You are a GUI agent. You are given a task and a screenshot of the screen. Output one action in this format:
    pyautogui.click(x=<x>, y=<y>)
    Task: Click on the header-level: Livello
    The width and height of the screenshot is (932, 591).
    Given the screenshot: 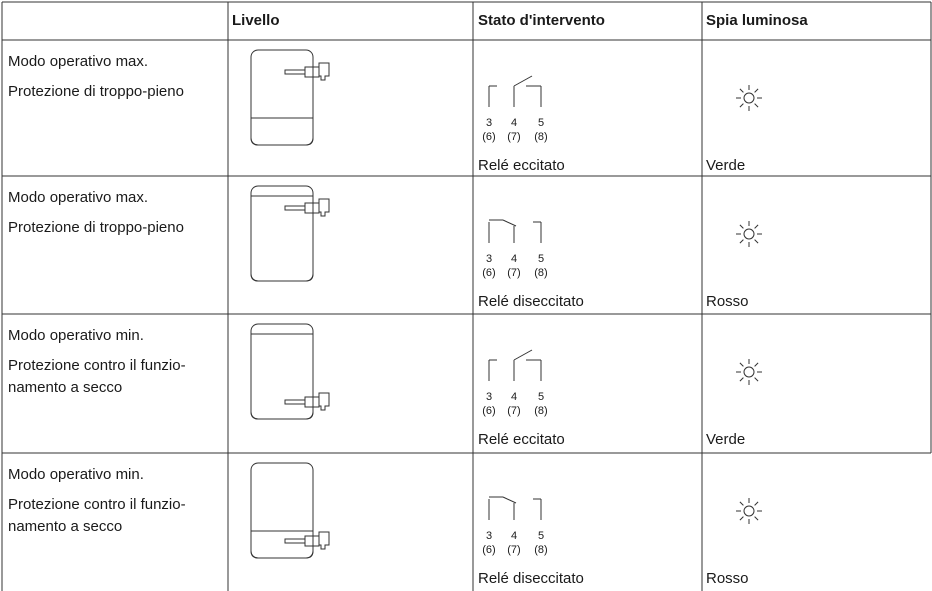 What is the action you would take?
    pyautogui.click(x=256, y=20)
    